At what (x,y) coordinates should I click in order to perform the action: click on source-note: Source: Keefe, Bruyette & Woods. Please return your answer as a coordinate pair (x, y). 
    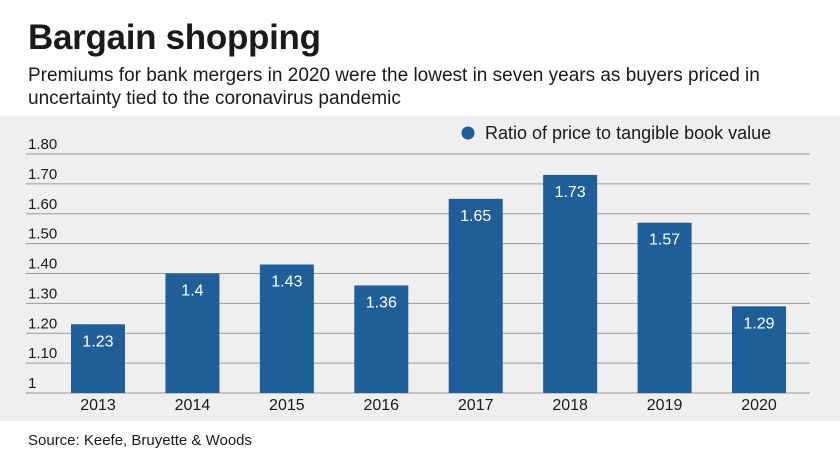
    Looking at the image, I should click on (140, 440).